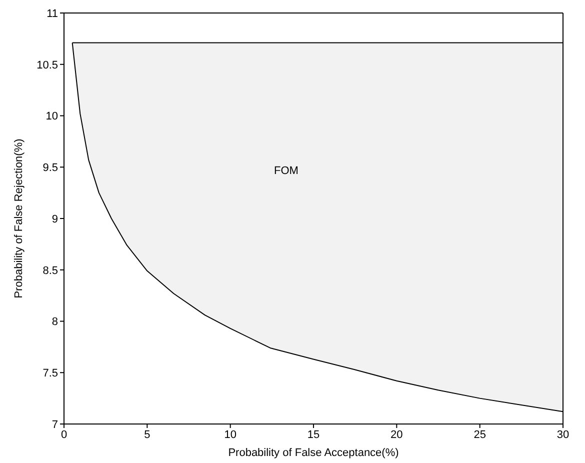 This screenshot has height=463, width=585. What do you see at coordinates (55, 219) in the screenshot?
I see `y-tick-label: 9` at bounding box center [55, 219].